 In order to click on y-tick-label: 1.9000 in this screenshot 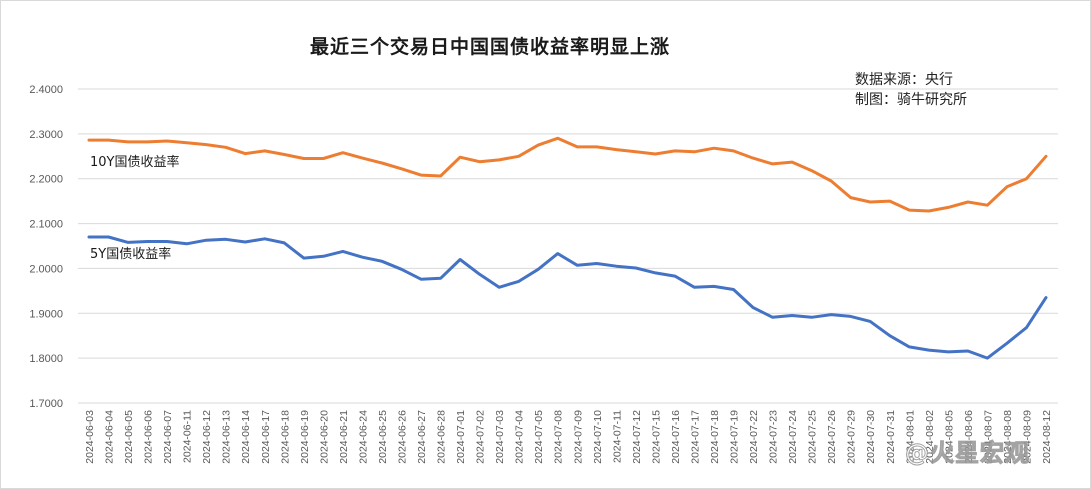, I will do `click(46, 314)`.